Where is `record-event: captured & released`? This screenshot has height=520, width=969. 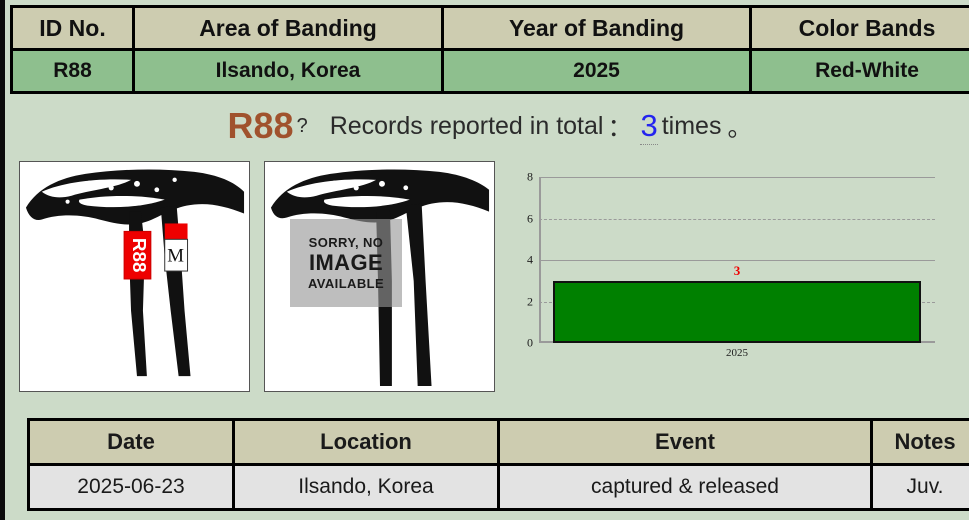 record-event: captured & released is located at coordinates (685, 487).